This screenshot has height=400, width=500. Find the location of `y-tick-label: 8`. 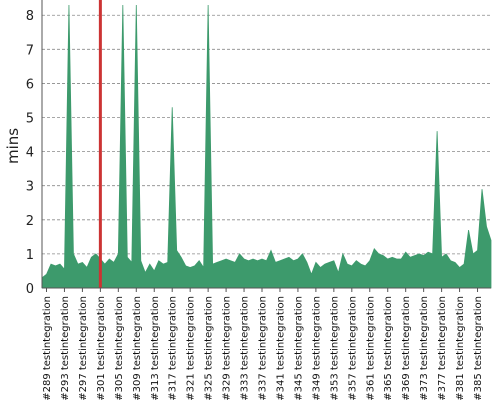

y-tick-label: 8 is located at coordinates (30, 16).